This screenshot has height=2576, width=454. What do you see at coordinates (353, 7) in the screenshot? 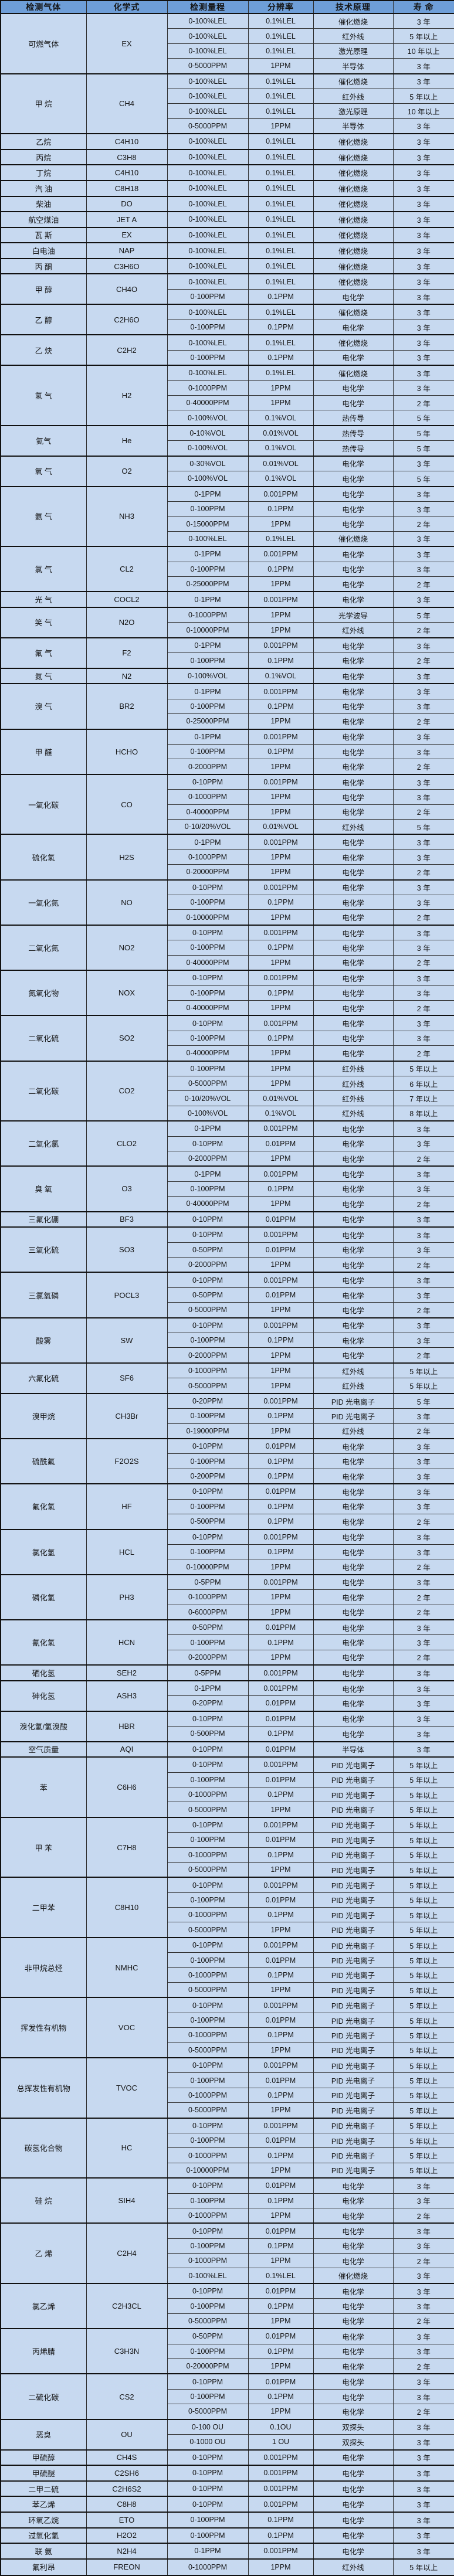
I see `header-cell: 技术原理` at bounding box center [353, 7].